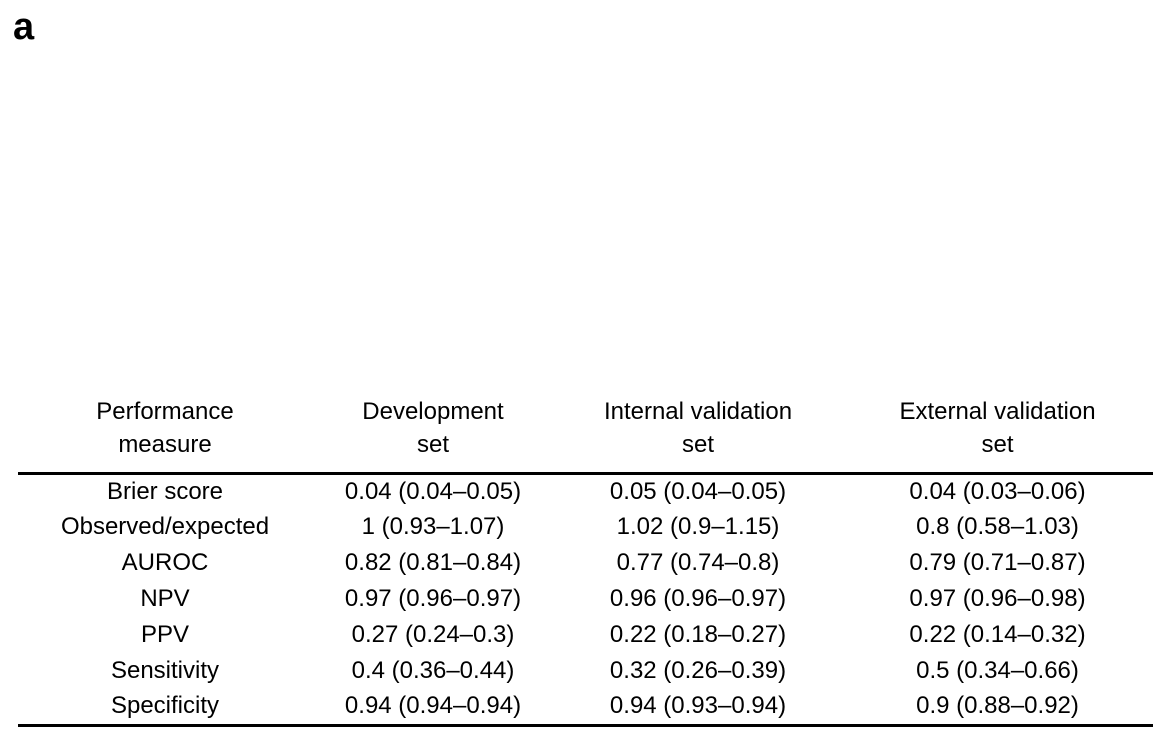  What do you see at coordinates (165, 598) in the screenshot?
I see `row-label: NPV` at bounding box center [165, 598].